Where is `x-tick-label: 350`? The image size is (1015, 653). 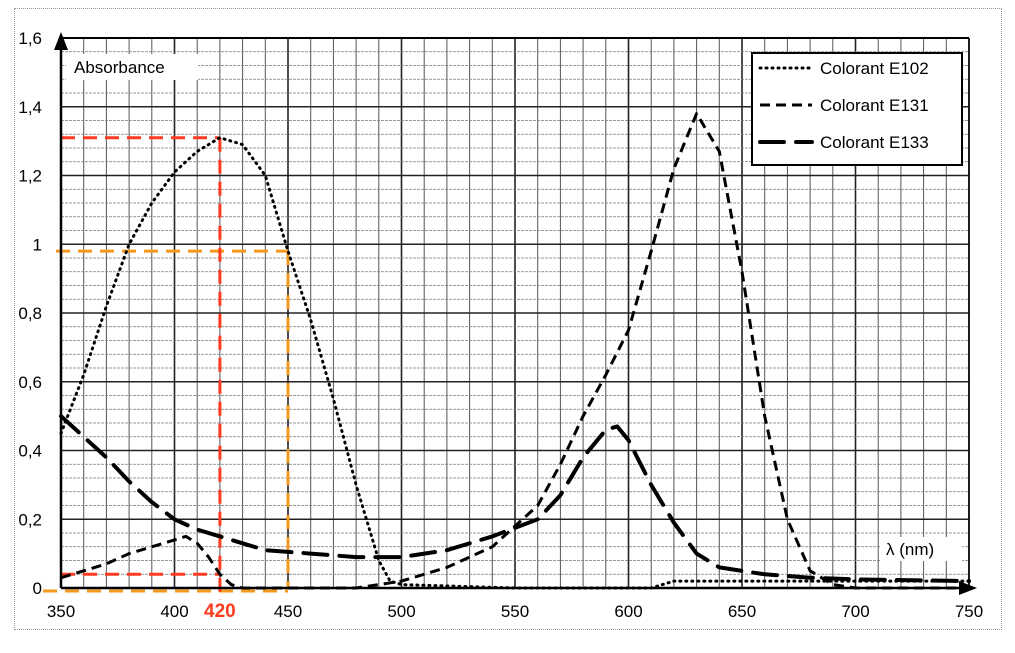 x-tick-label: 350 is located at coordinates (61, 611).